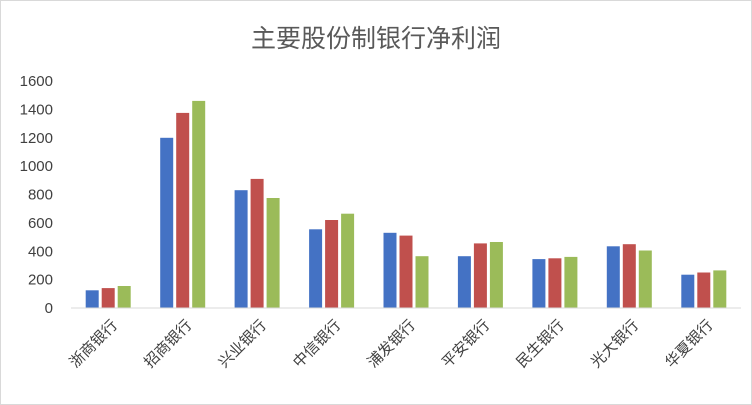 The image size is (752, 405). Describe the element at coordinates (93, 343) in the screenshot. I see `x-category-label: 浙商银行` at that location.